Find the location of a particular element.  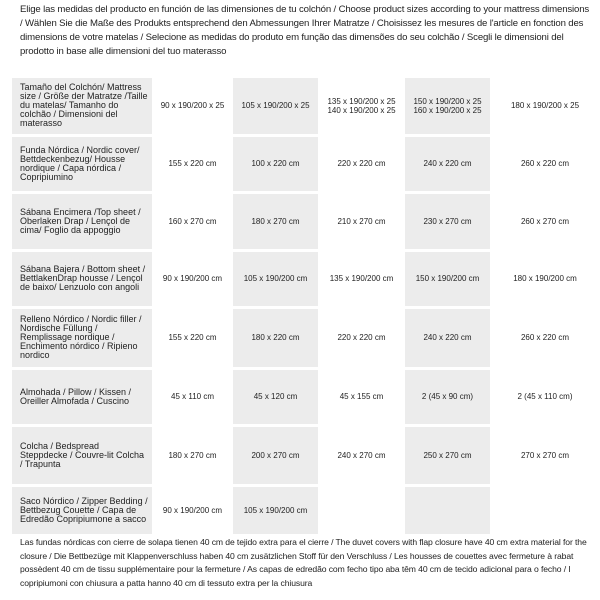

table-cell: 180 x 220 cm is located at coordinates (275, 338).